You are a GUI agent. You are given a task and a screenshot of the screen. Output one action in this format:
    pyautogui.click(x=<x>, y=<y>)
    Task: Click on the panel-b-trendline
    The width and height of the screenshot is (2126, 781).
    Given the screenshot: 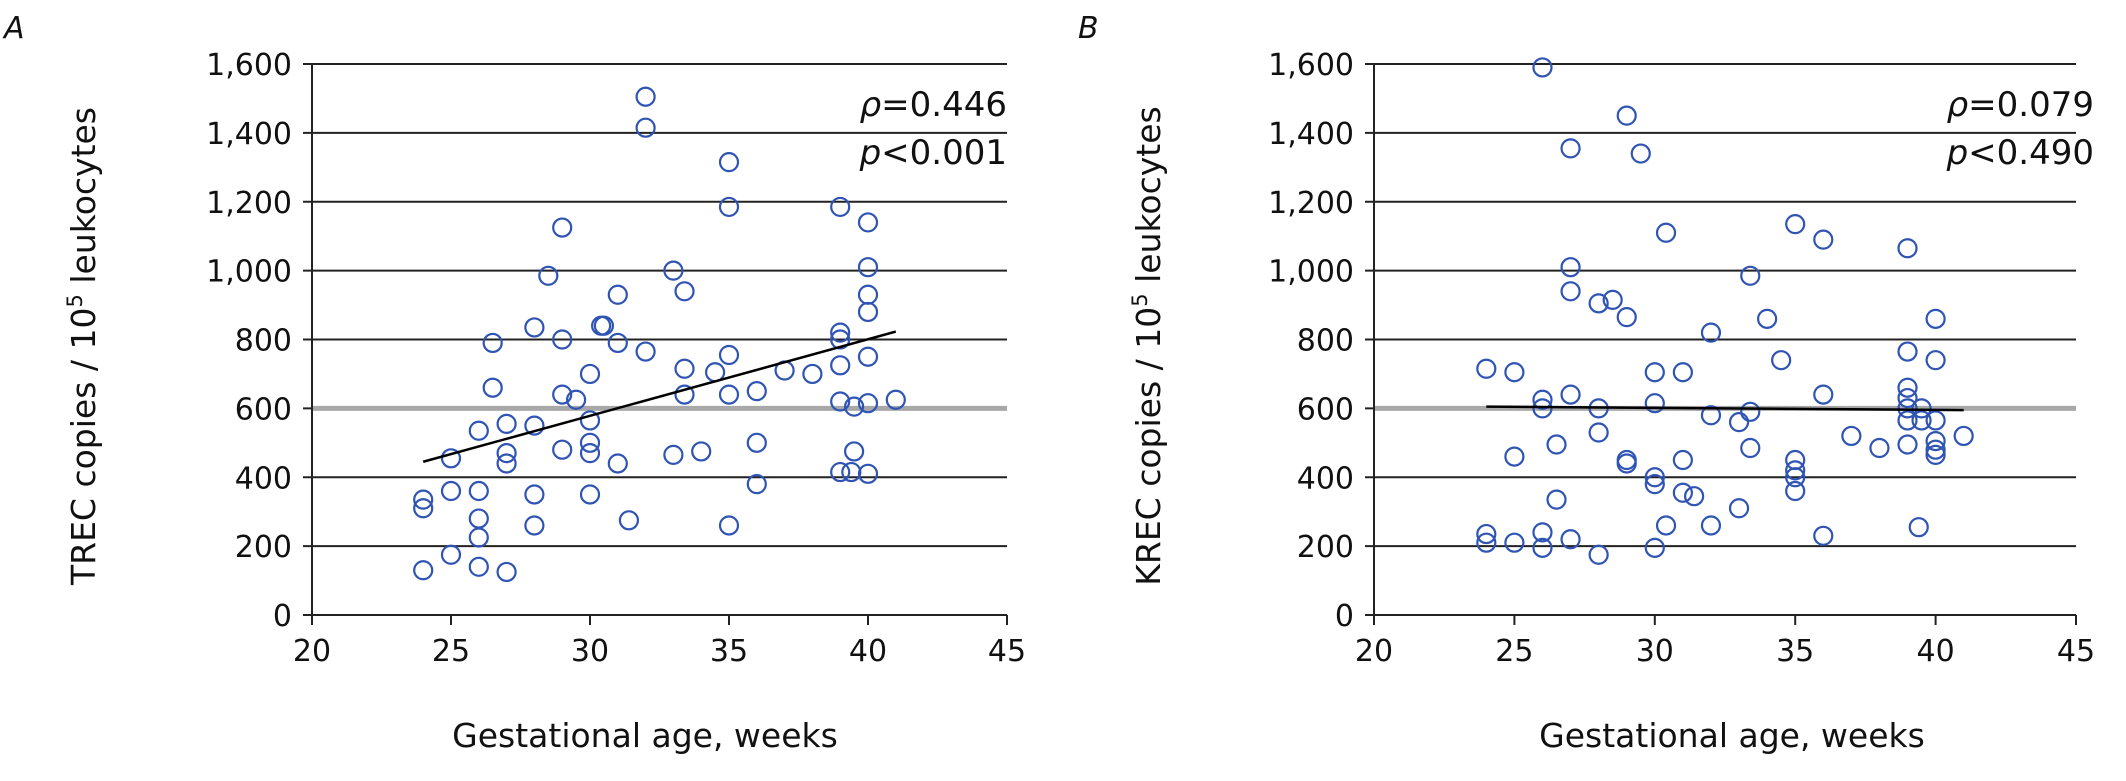 What is the action you would take?
    pyautogui.click(x=1725, y=408)
    